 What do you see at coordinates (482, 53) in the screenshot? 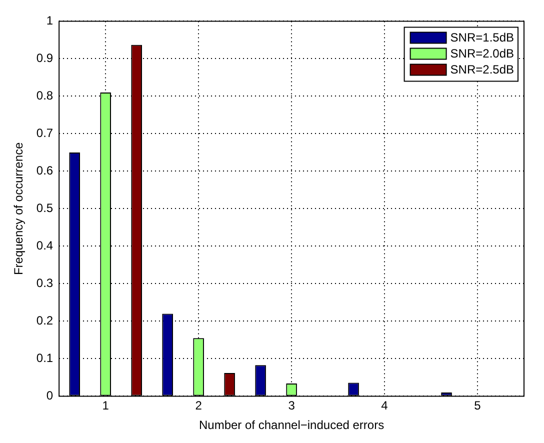
I see `legend-label: SNR=2.0dB` at bounding box center [482, 53].